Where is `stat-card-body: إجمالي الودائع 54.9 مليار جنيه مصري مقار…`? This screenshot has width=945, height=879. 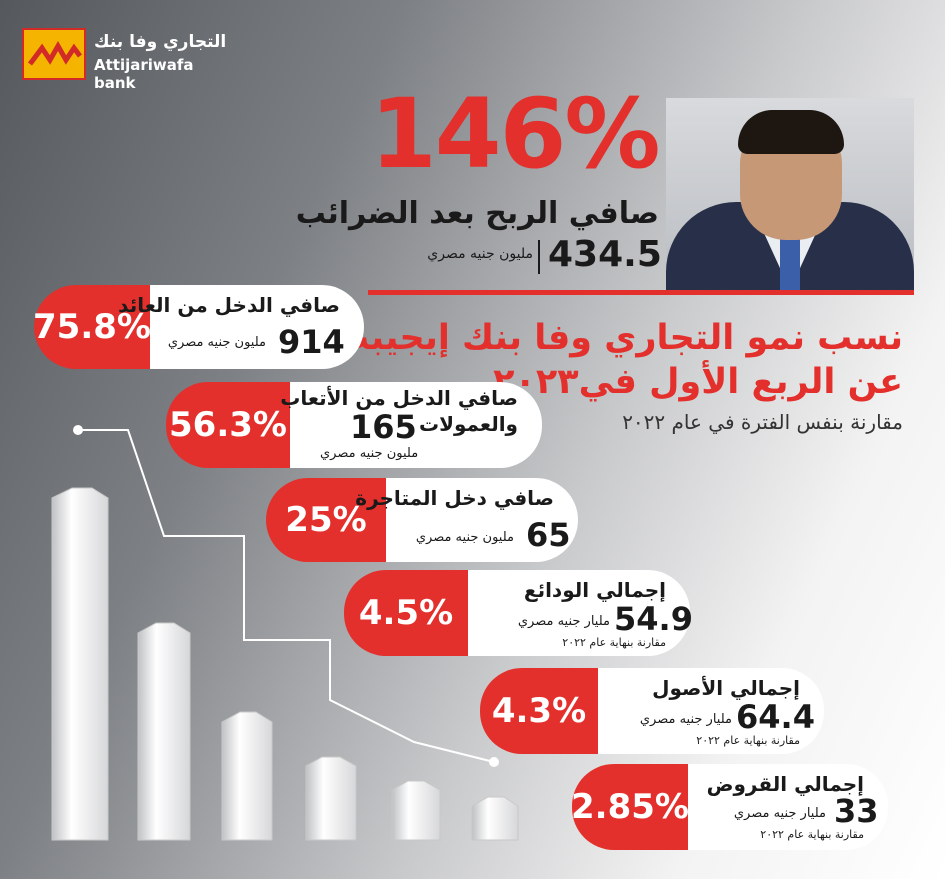 stat-card-body: إجمالي الودائع 54.9 مليار جنيه مصري مقار… is located at coordinates (580, 613).